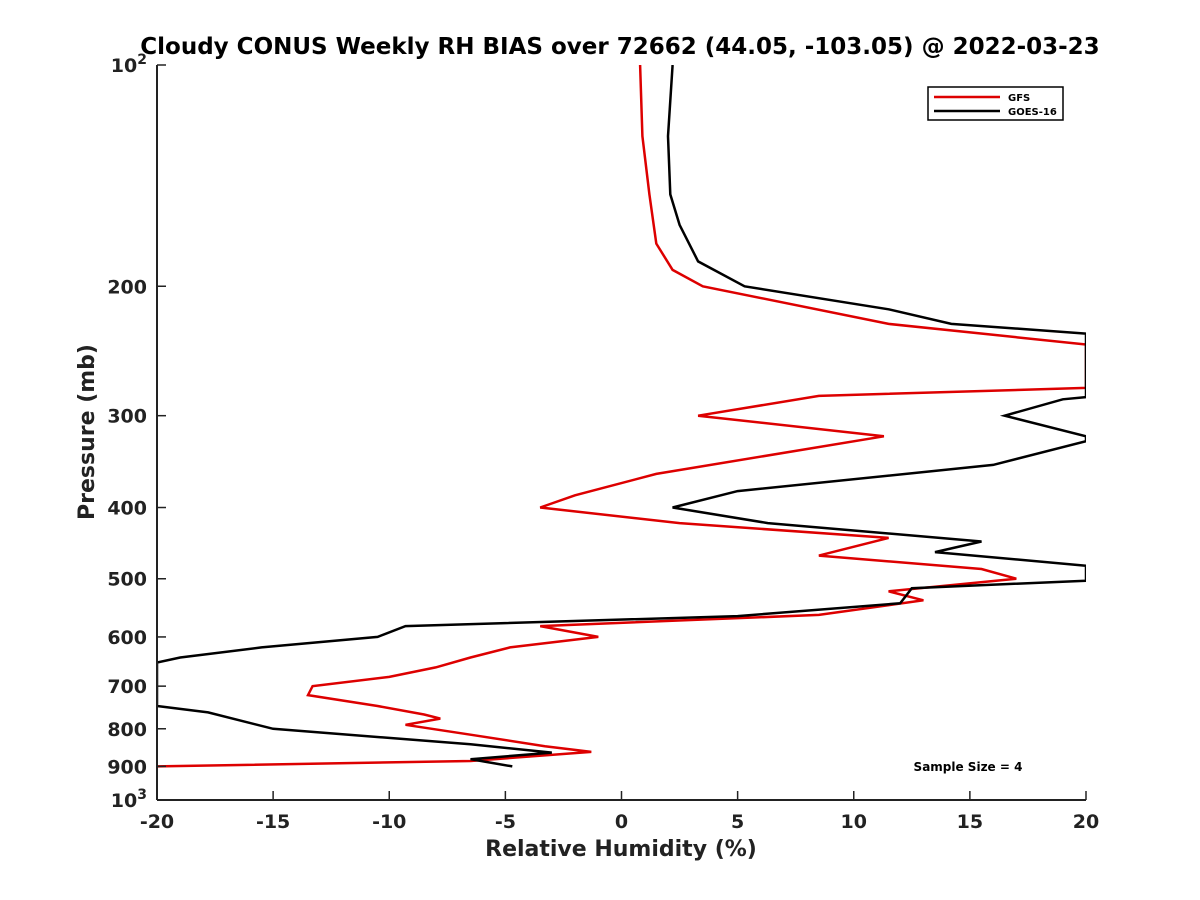 The image size is (1200, 900). Describe the element at coordinates (87, 432) in the screenshot. I see `y-axis-label: Pressure (mb)` at that location.